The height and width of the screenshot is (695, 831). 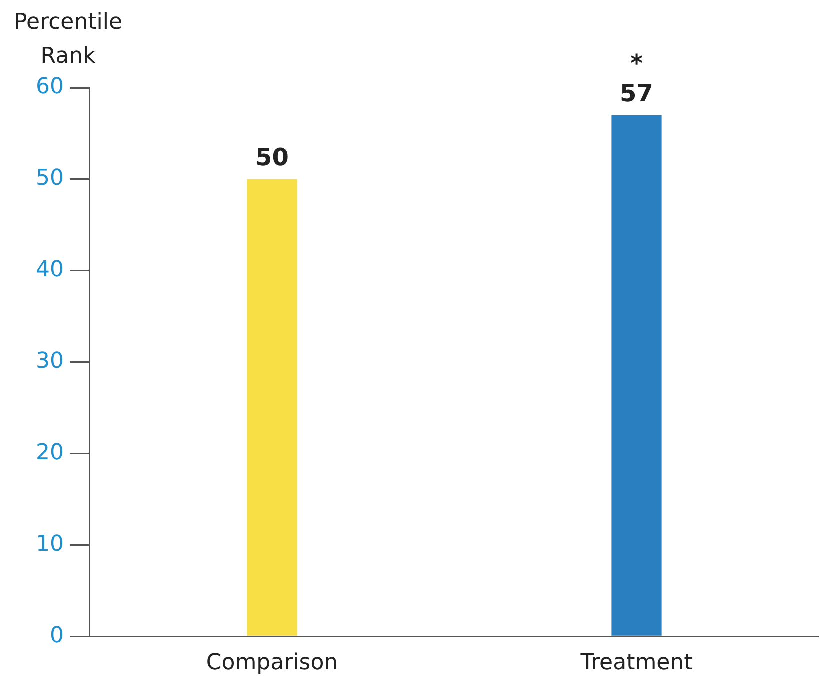 What do you see at coordinates (637, 64) in the screenshot?
I see `annotation: *` at bounding box center [637, 64].